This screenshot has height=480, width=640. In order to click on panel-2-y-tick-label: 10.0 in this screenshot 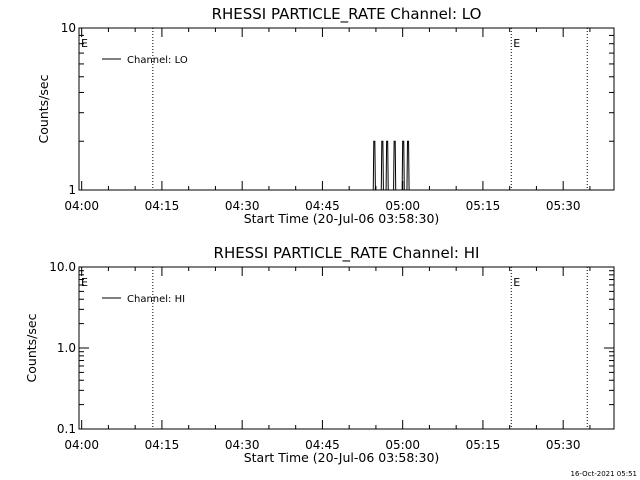, I will do `click(62, 267)`.